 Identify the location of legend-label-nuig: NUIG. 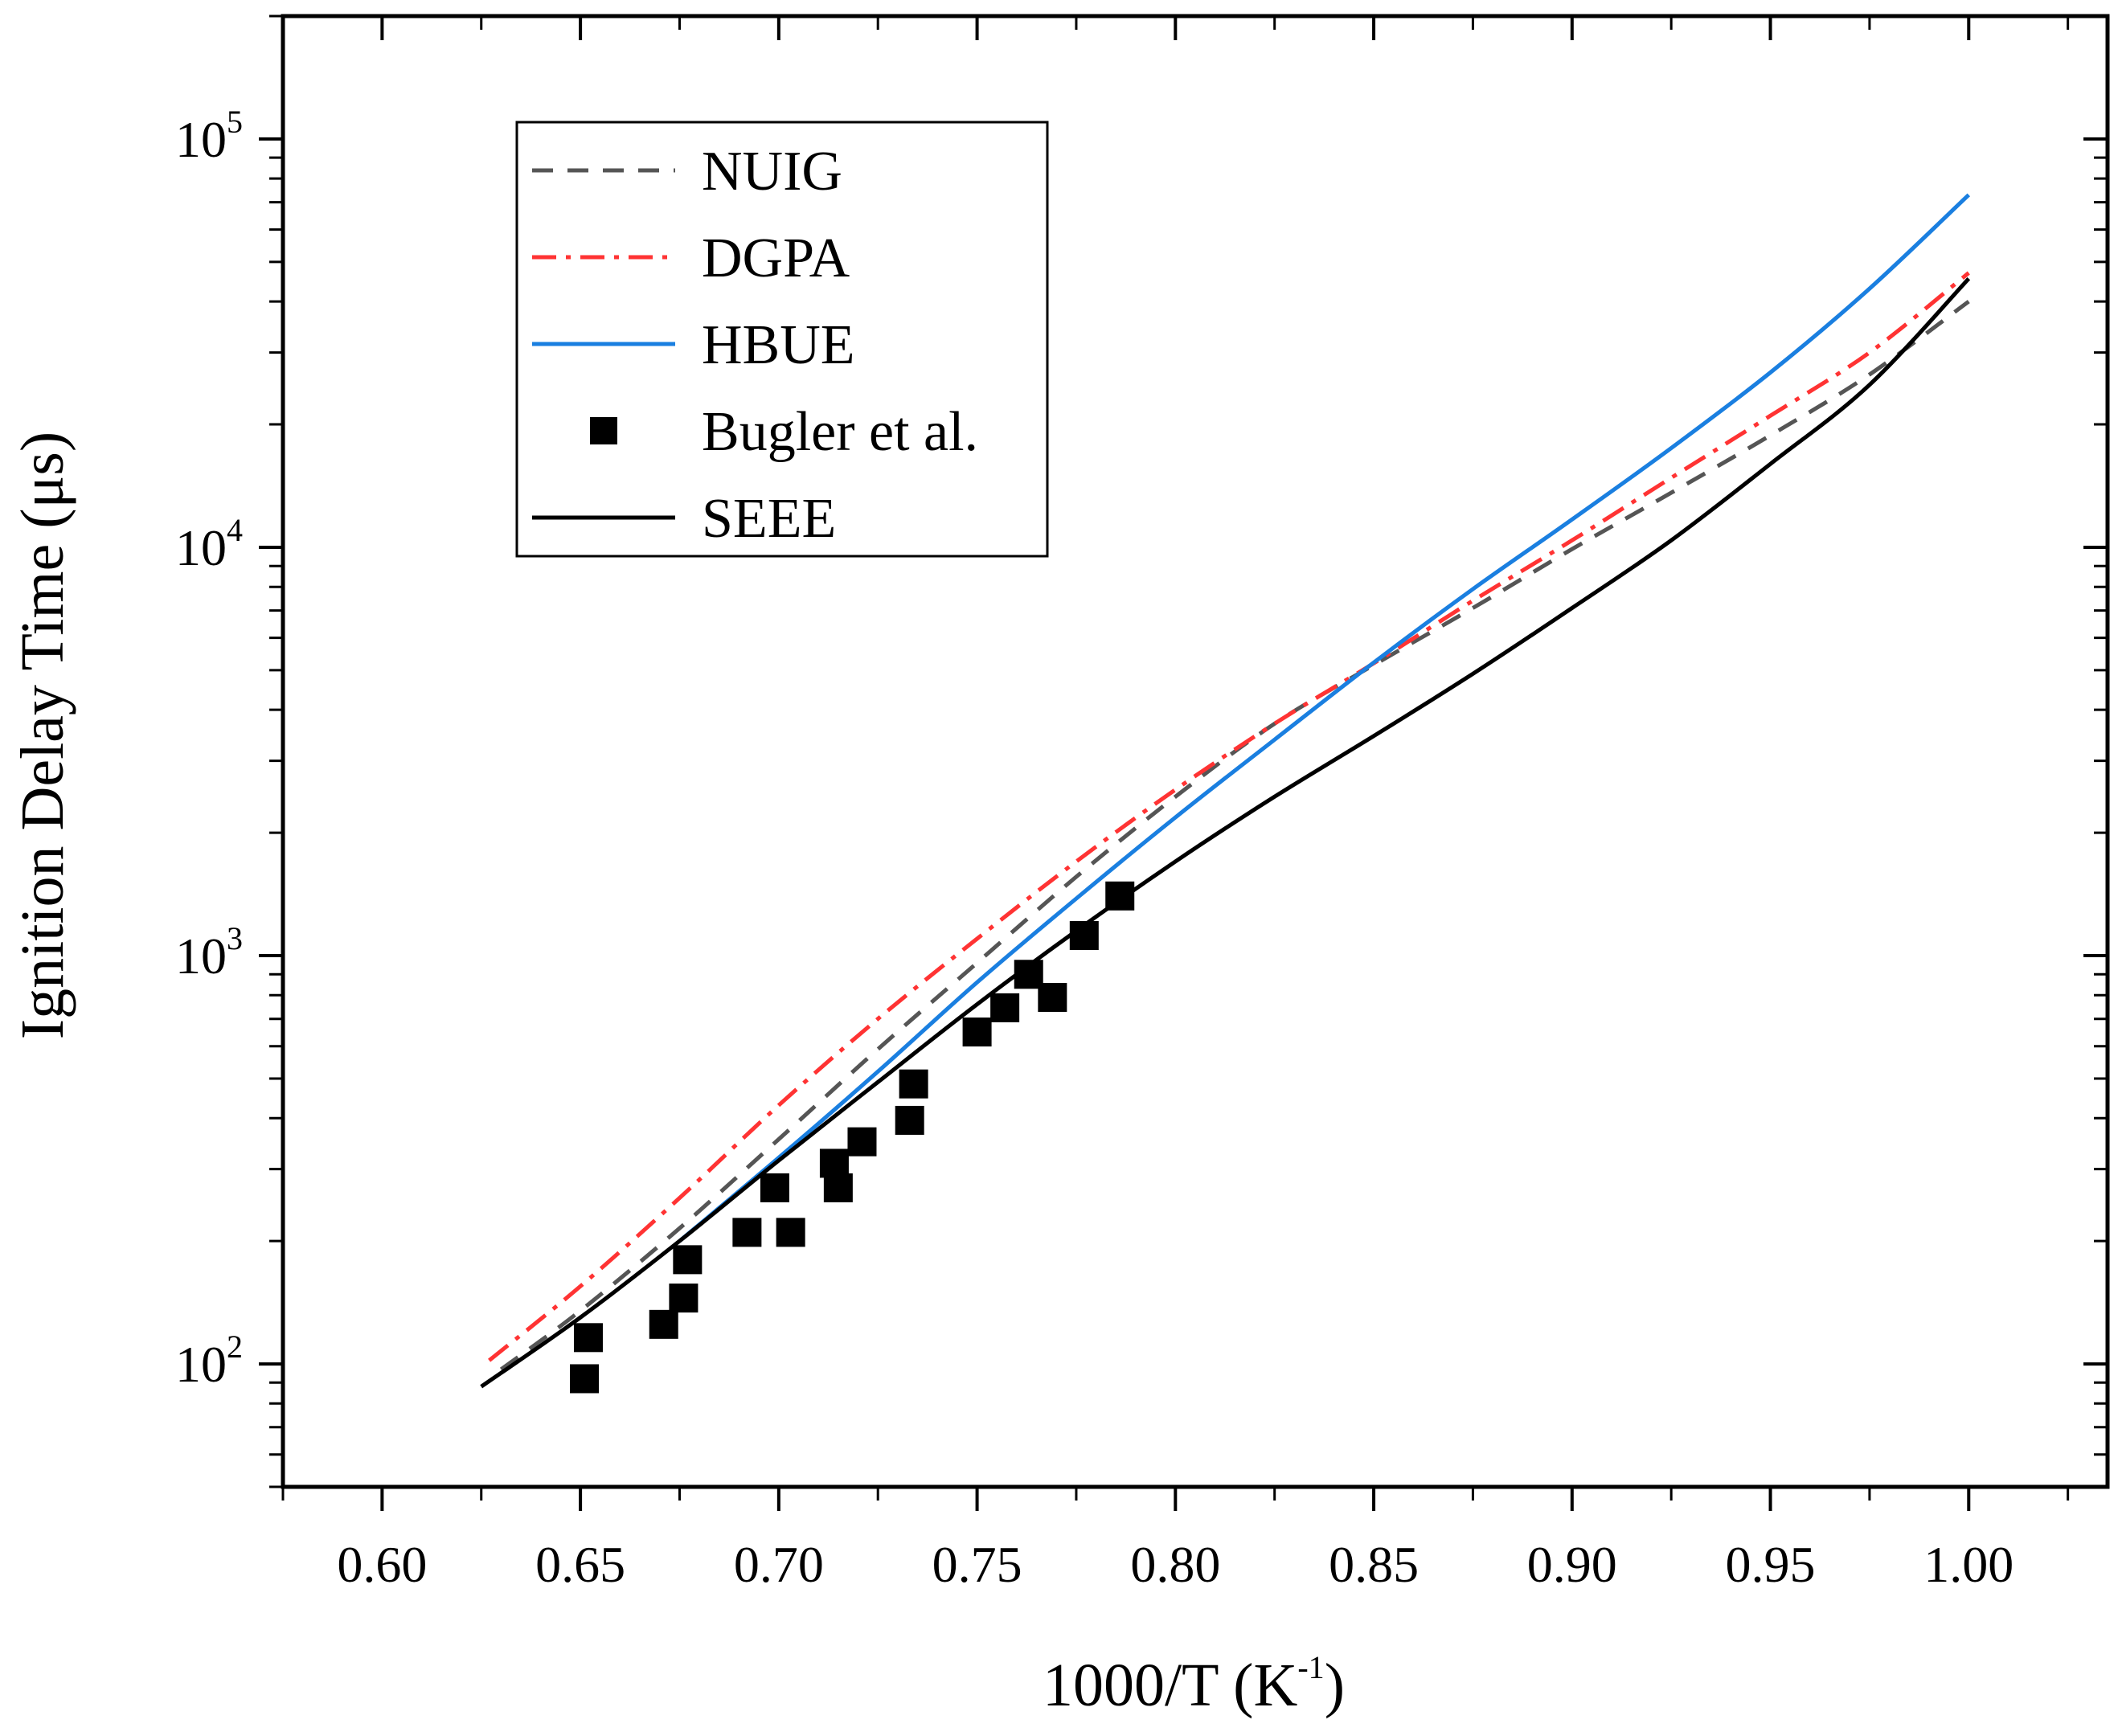
(772, 172).